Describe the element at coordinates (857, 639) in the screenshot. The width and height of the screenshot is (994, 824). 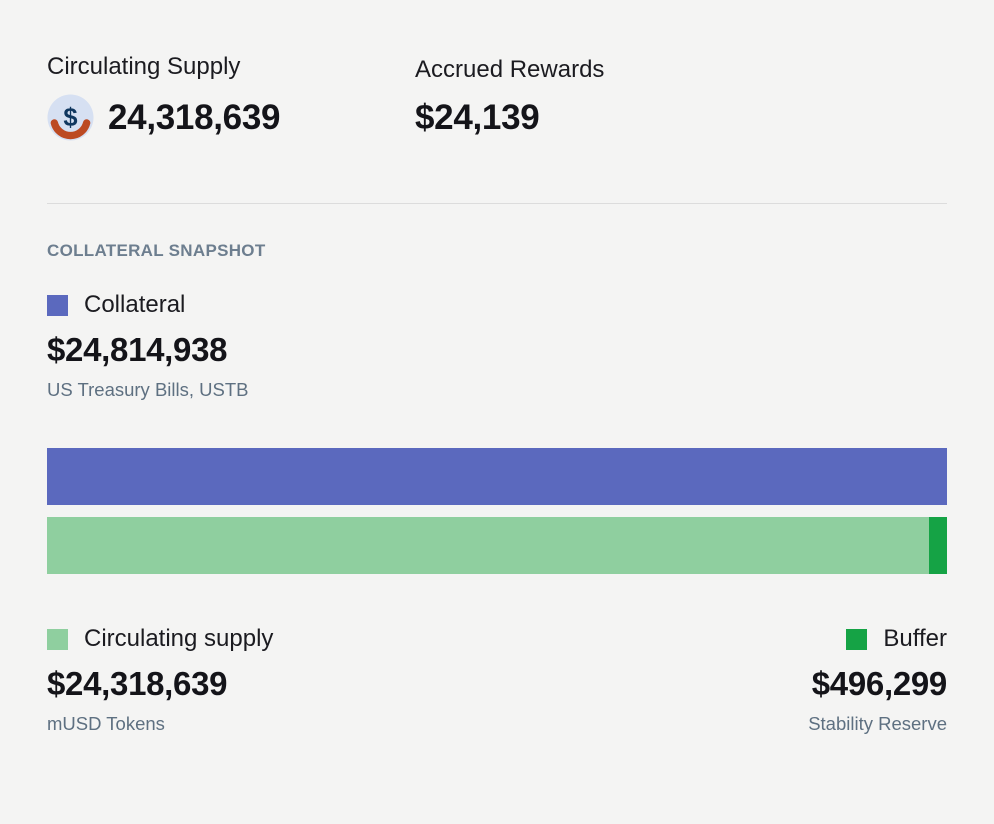
I see `buffer-swatch` at that location.